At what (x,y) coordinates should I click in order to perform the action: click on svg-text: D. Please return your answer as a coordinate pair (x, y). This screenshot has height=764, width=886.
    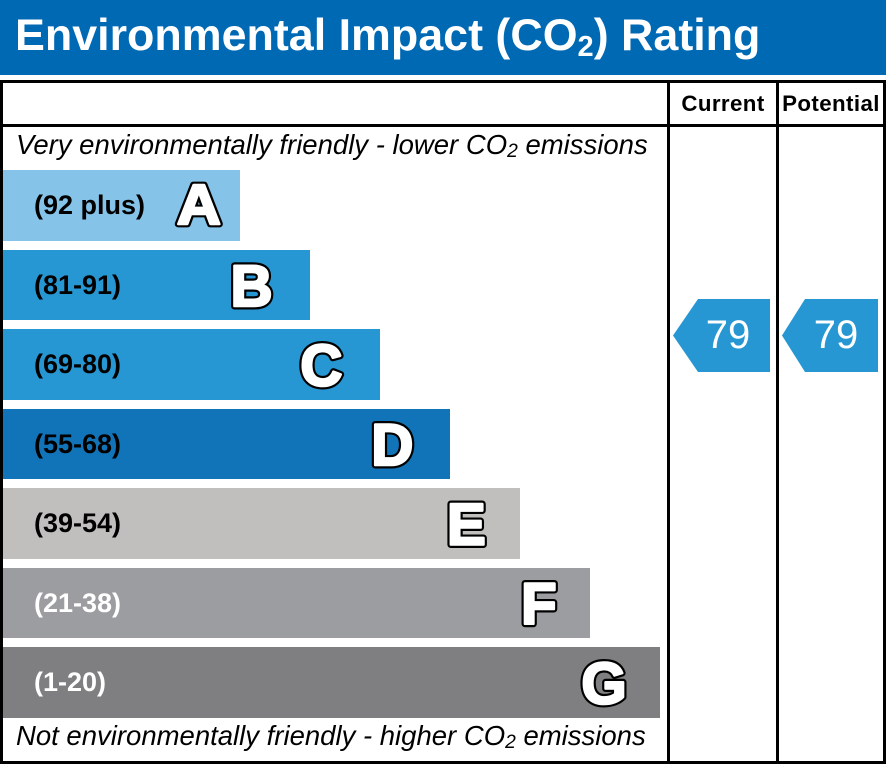
    Looking at the image, I should click on (392, 445).